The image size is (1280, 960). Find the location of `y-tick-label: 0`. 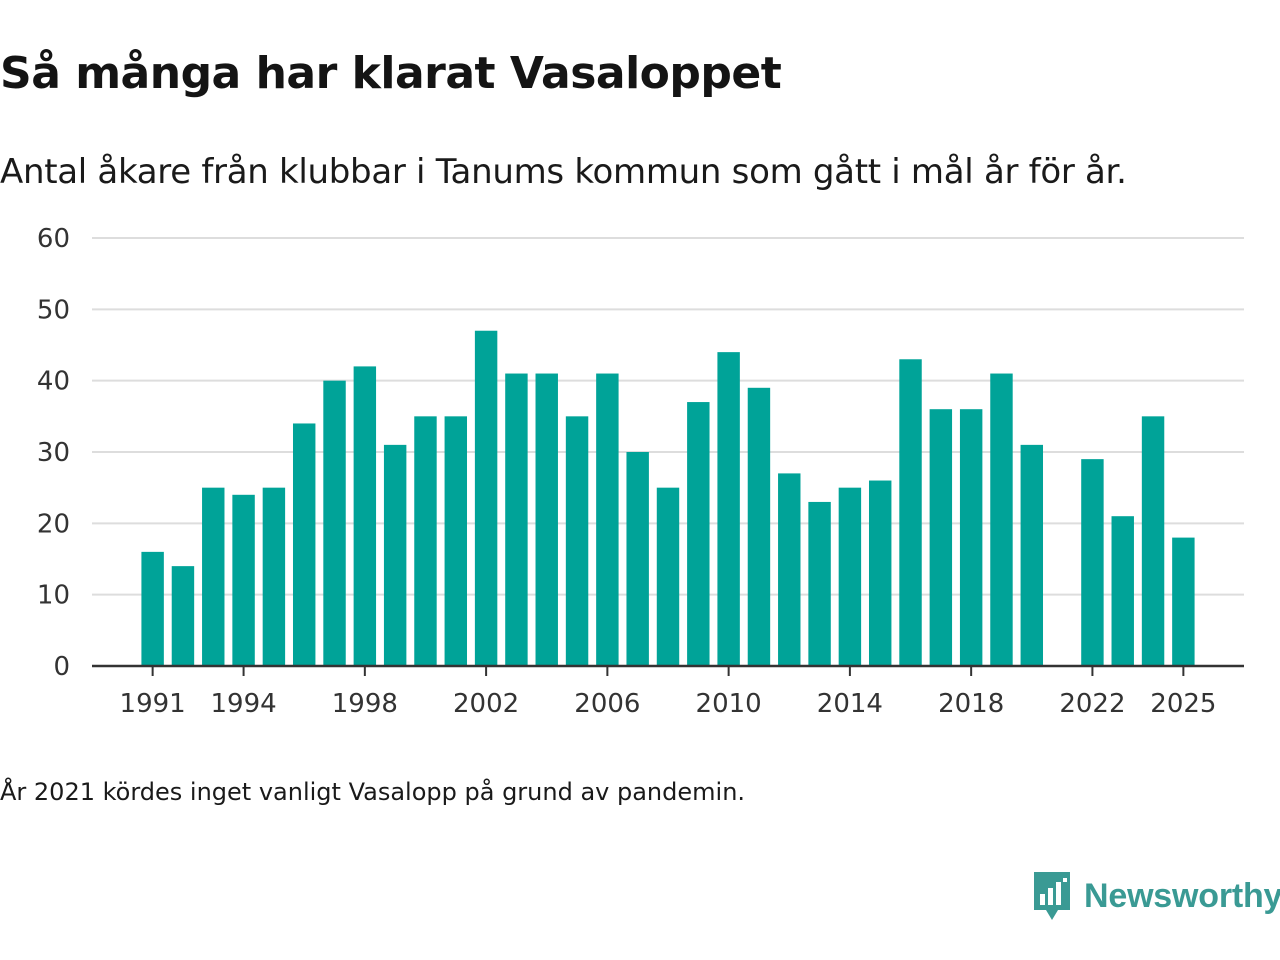

y-tick-label: 0 is located at coordinates (61, 667).